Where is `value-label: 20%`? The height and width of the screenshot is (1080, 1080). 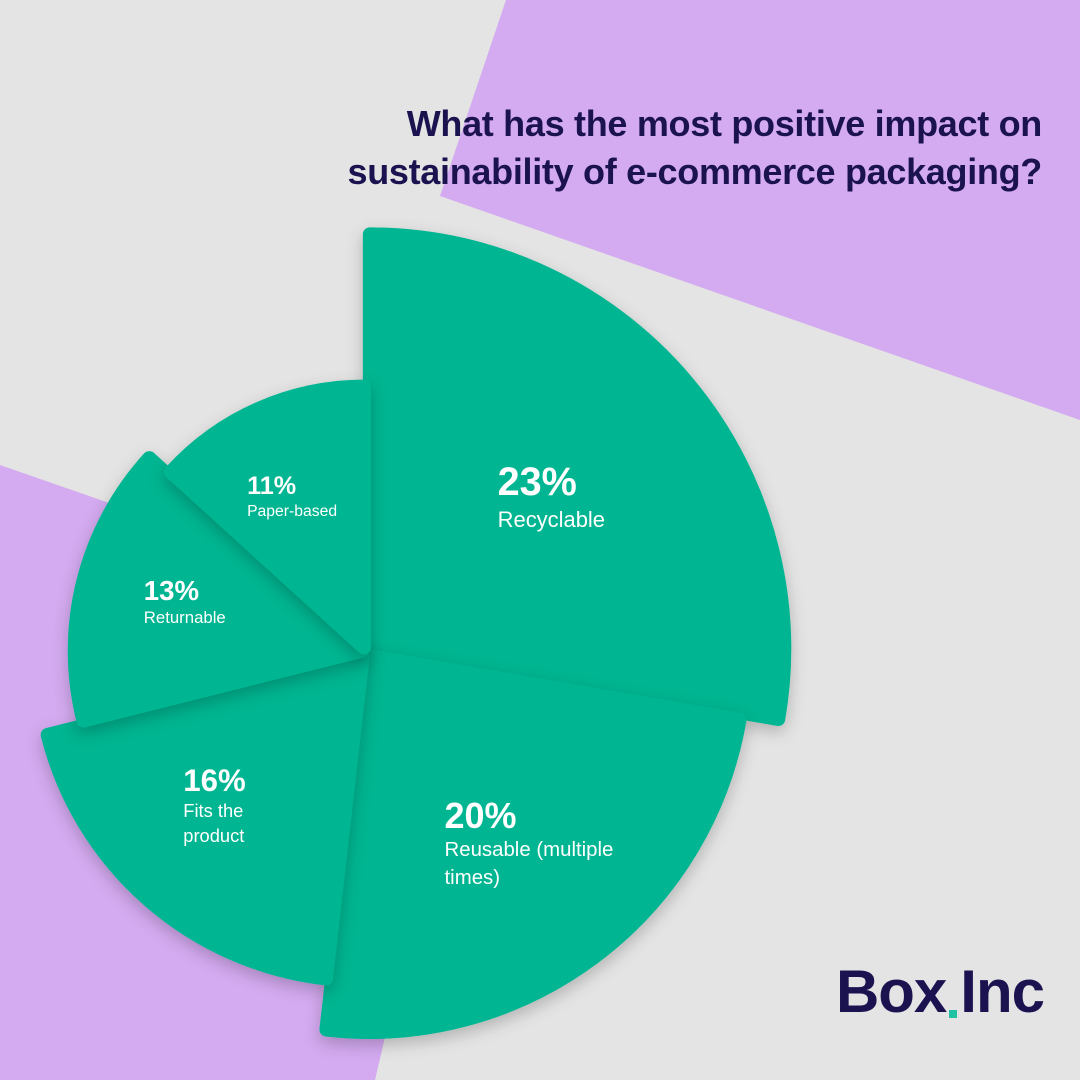
value-label: 20% is located at coordinates (480, 816).